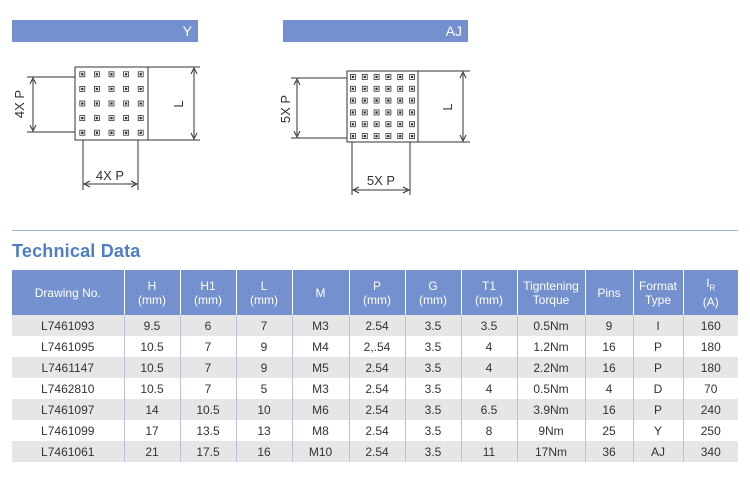 This screenshot has width=750, height=489. I want to click on column-header-line1: Drawing No., so click(67, 292).